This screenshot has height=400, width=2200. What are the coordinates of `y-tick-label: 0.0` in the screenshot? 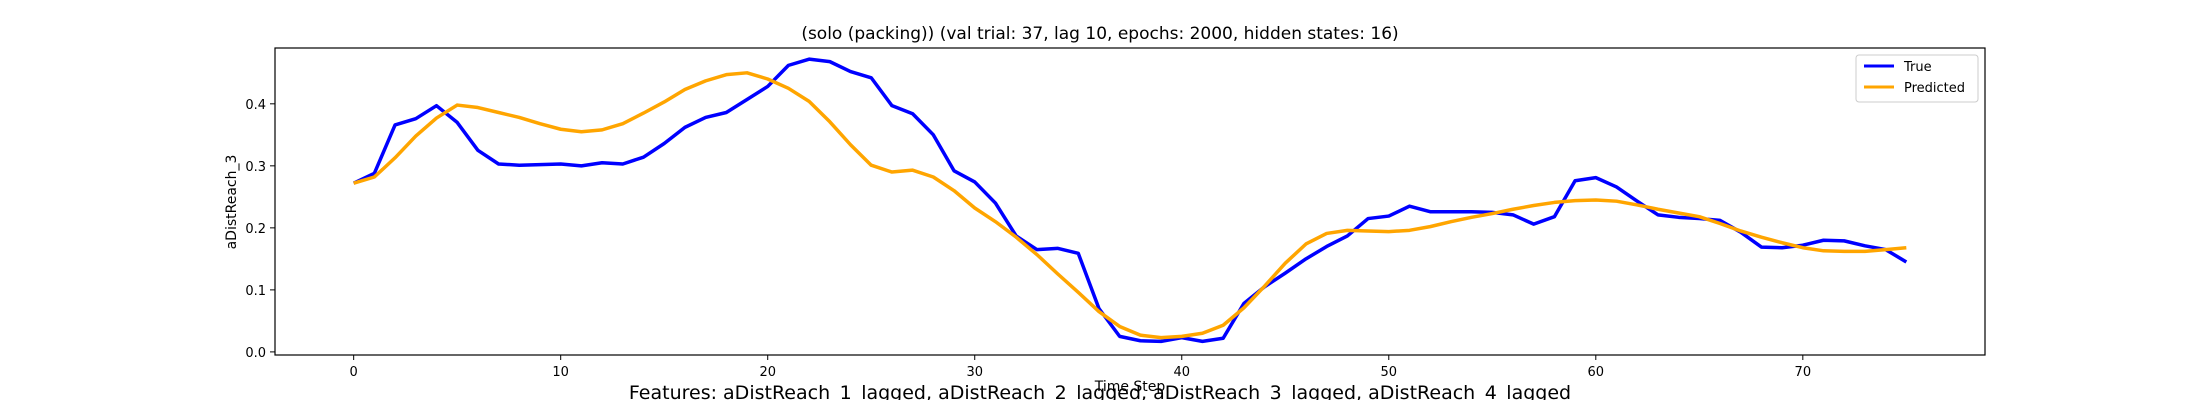 It's located at (255, 353).